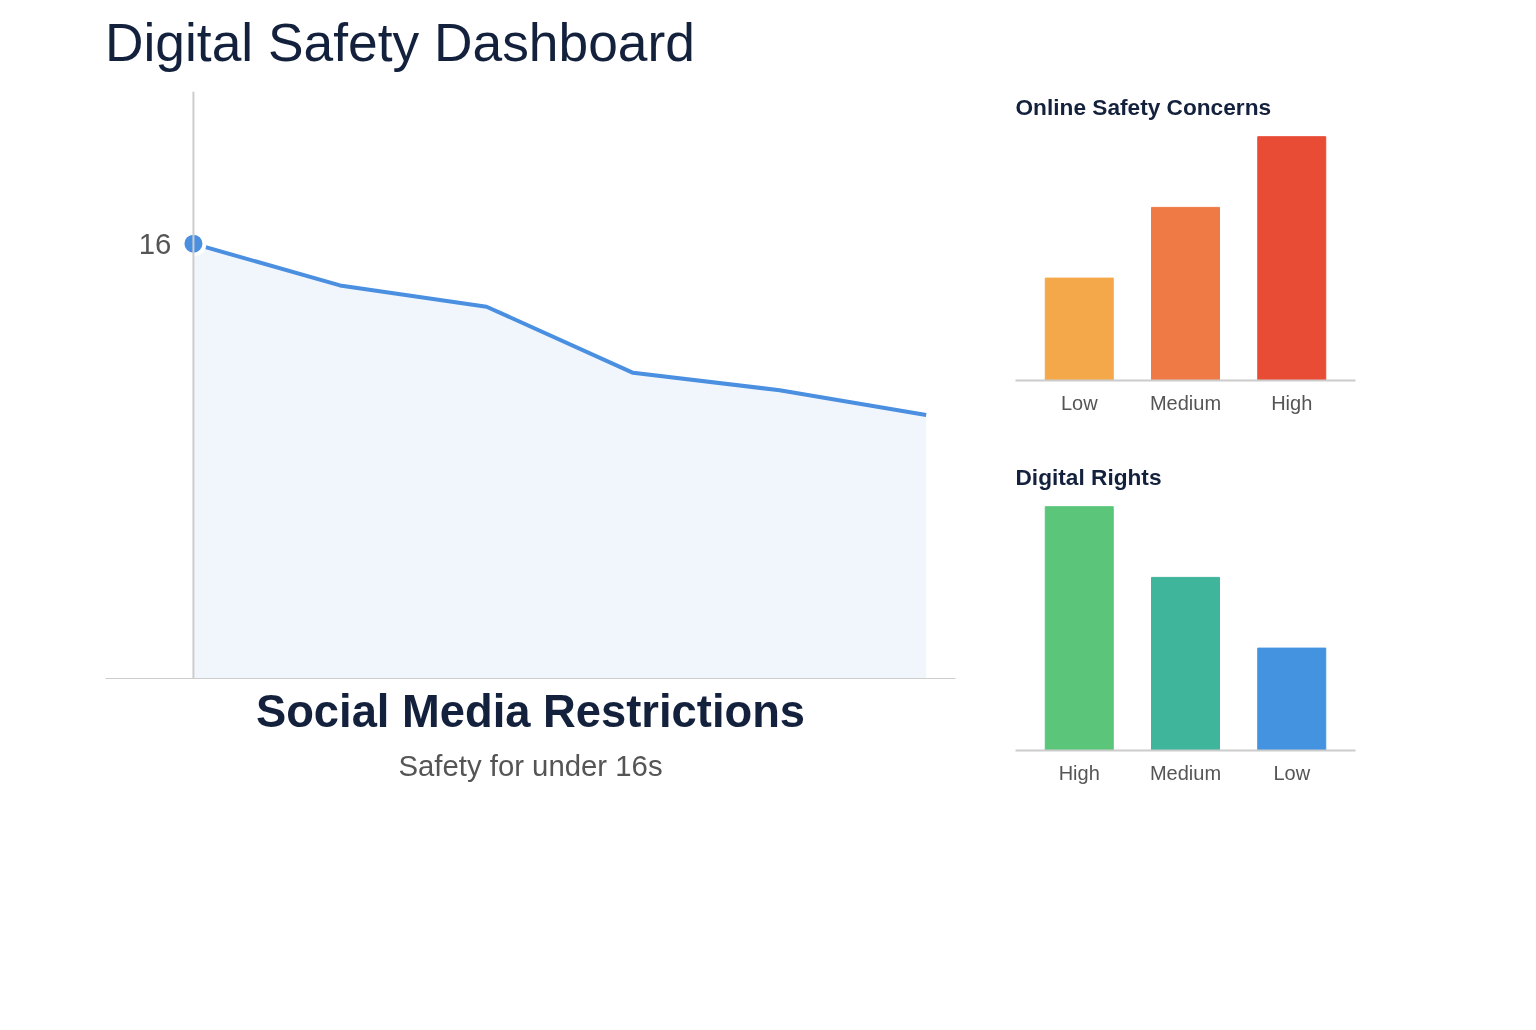  I want to click on text: Digital Safety Dashboard, so click(400, 43).